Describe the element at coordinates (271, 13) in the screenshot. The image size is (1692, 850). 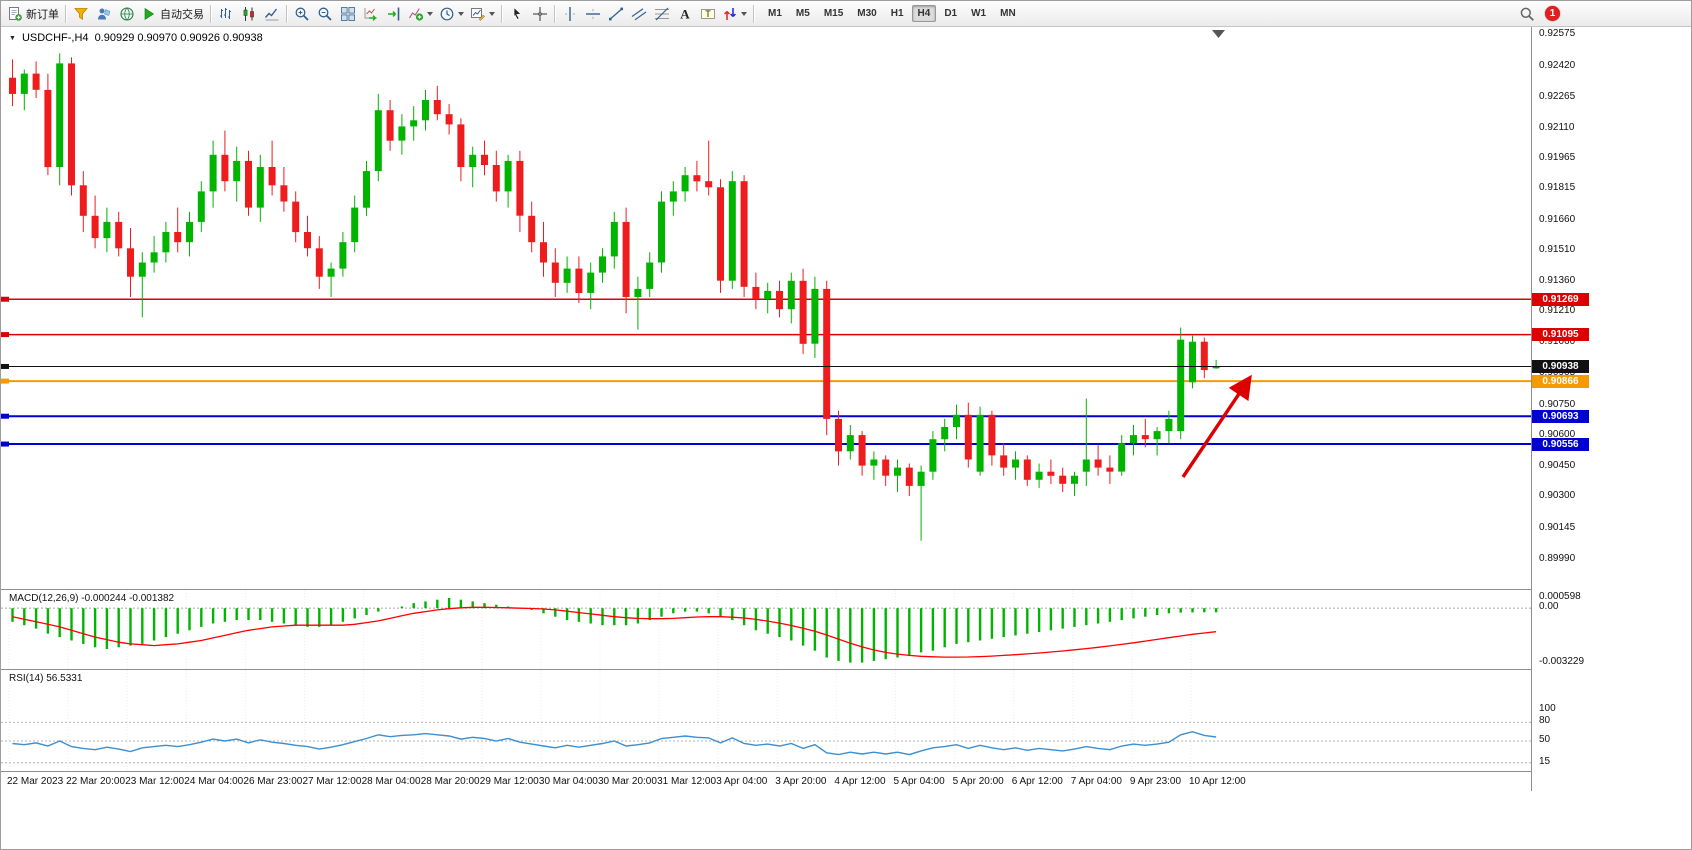
I see `line-chart-mode-button` at that location.